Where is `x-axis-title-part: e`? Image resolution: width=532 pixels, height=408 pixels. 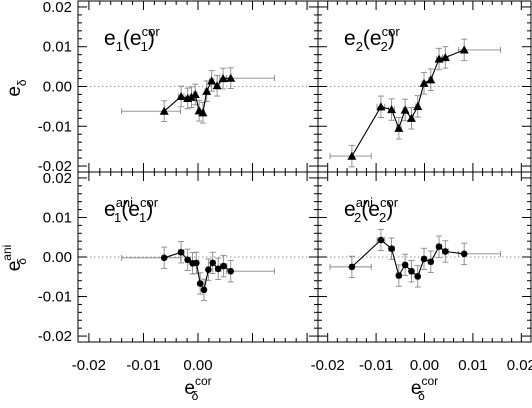 x-axis-title-part: e is located at coordinates (416, 388).